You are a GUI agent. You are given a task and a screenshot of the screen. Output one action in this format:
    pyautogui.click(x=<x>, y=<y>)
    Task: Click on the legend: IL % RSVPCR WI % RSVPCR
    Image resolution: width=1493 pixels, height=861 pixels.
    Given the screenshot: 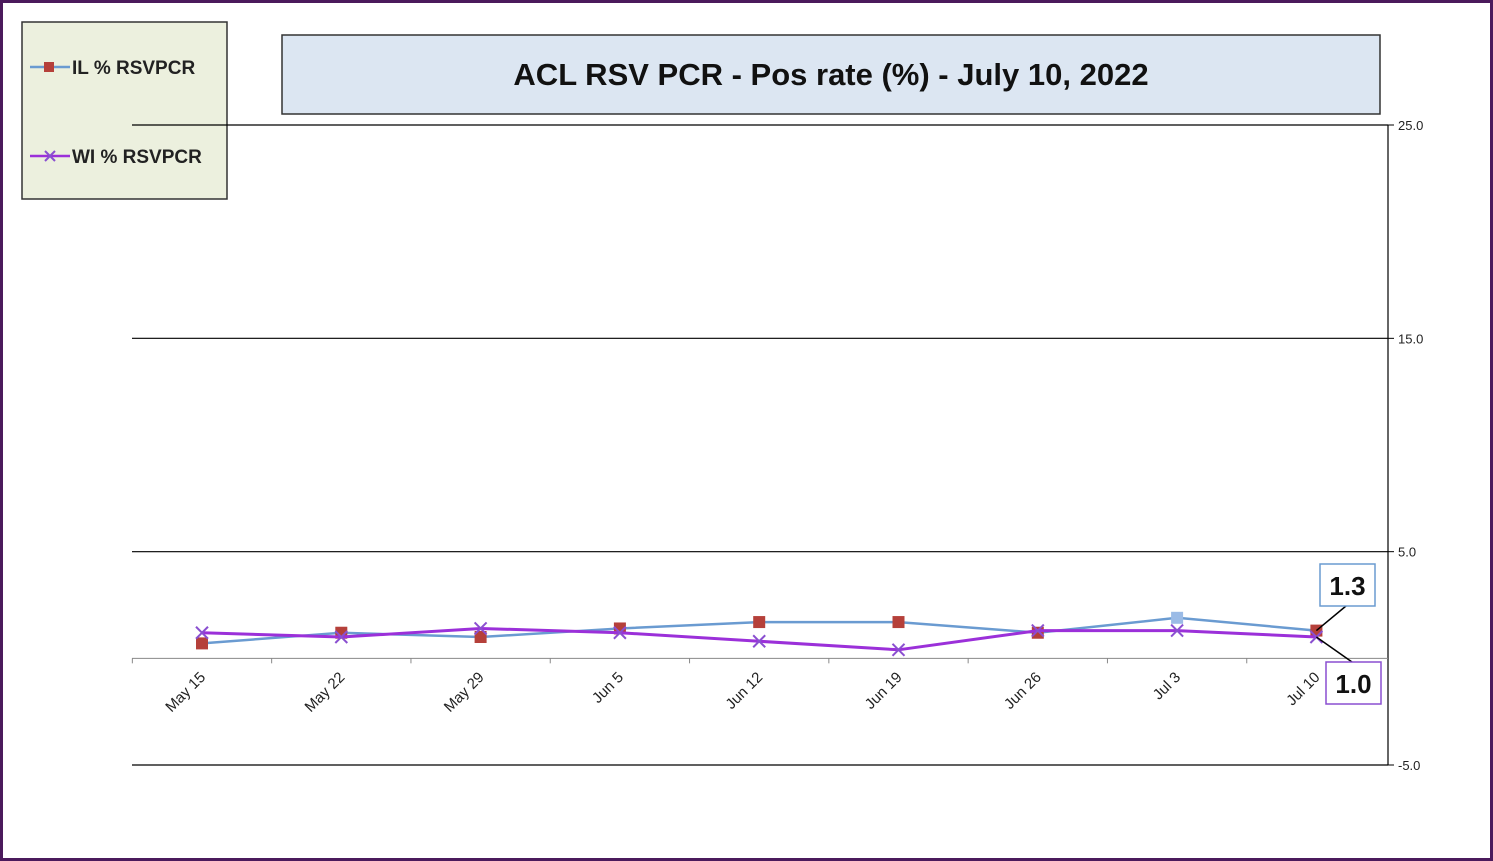 What is the action you would take?
    pyautogui.click(x=124, y=110)
    